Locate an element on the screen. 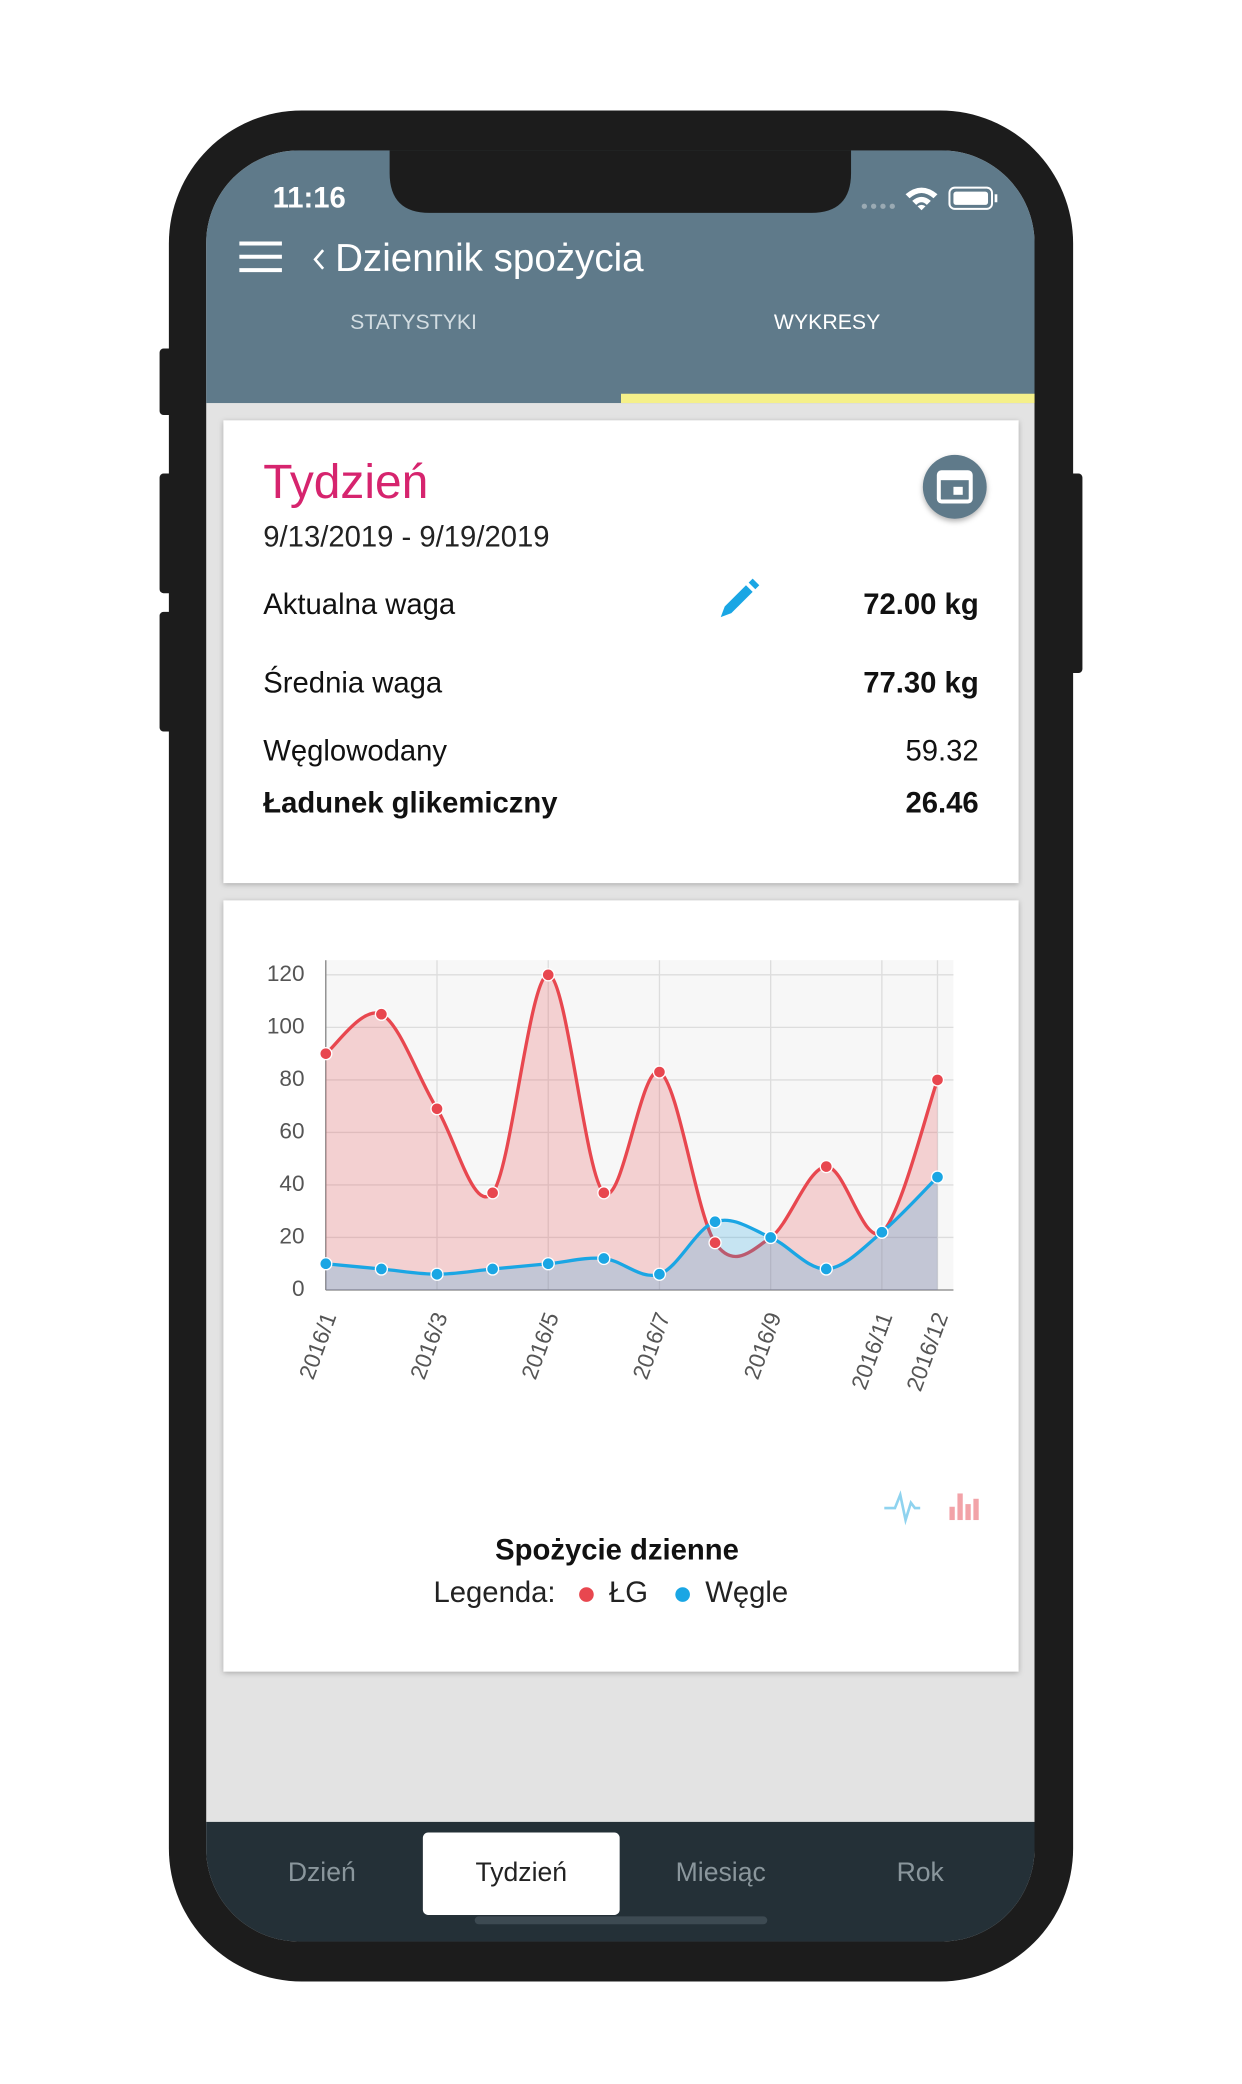  chart-title: Spożycie dzienne is located at coordinates (617, 1551).